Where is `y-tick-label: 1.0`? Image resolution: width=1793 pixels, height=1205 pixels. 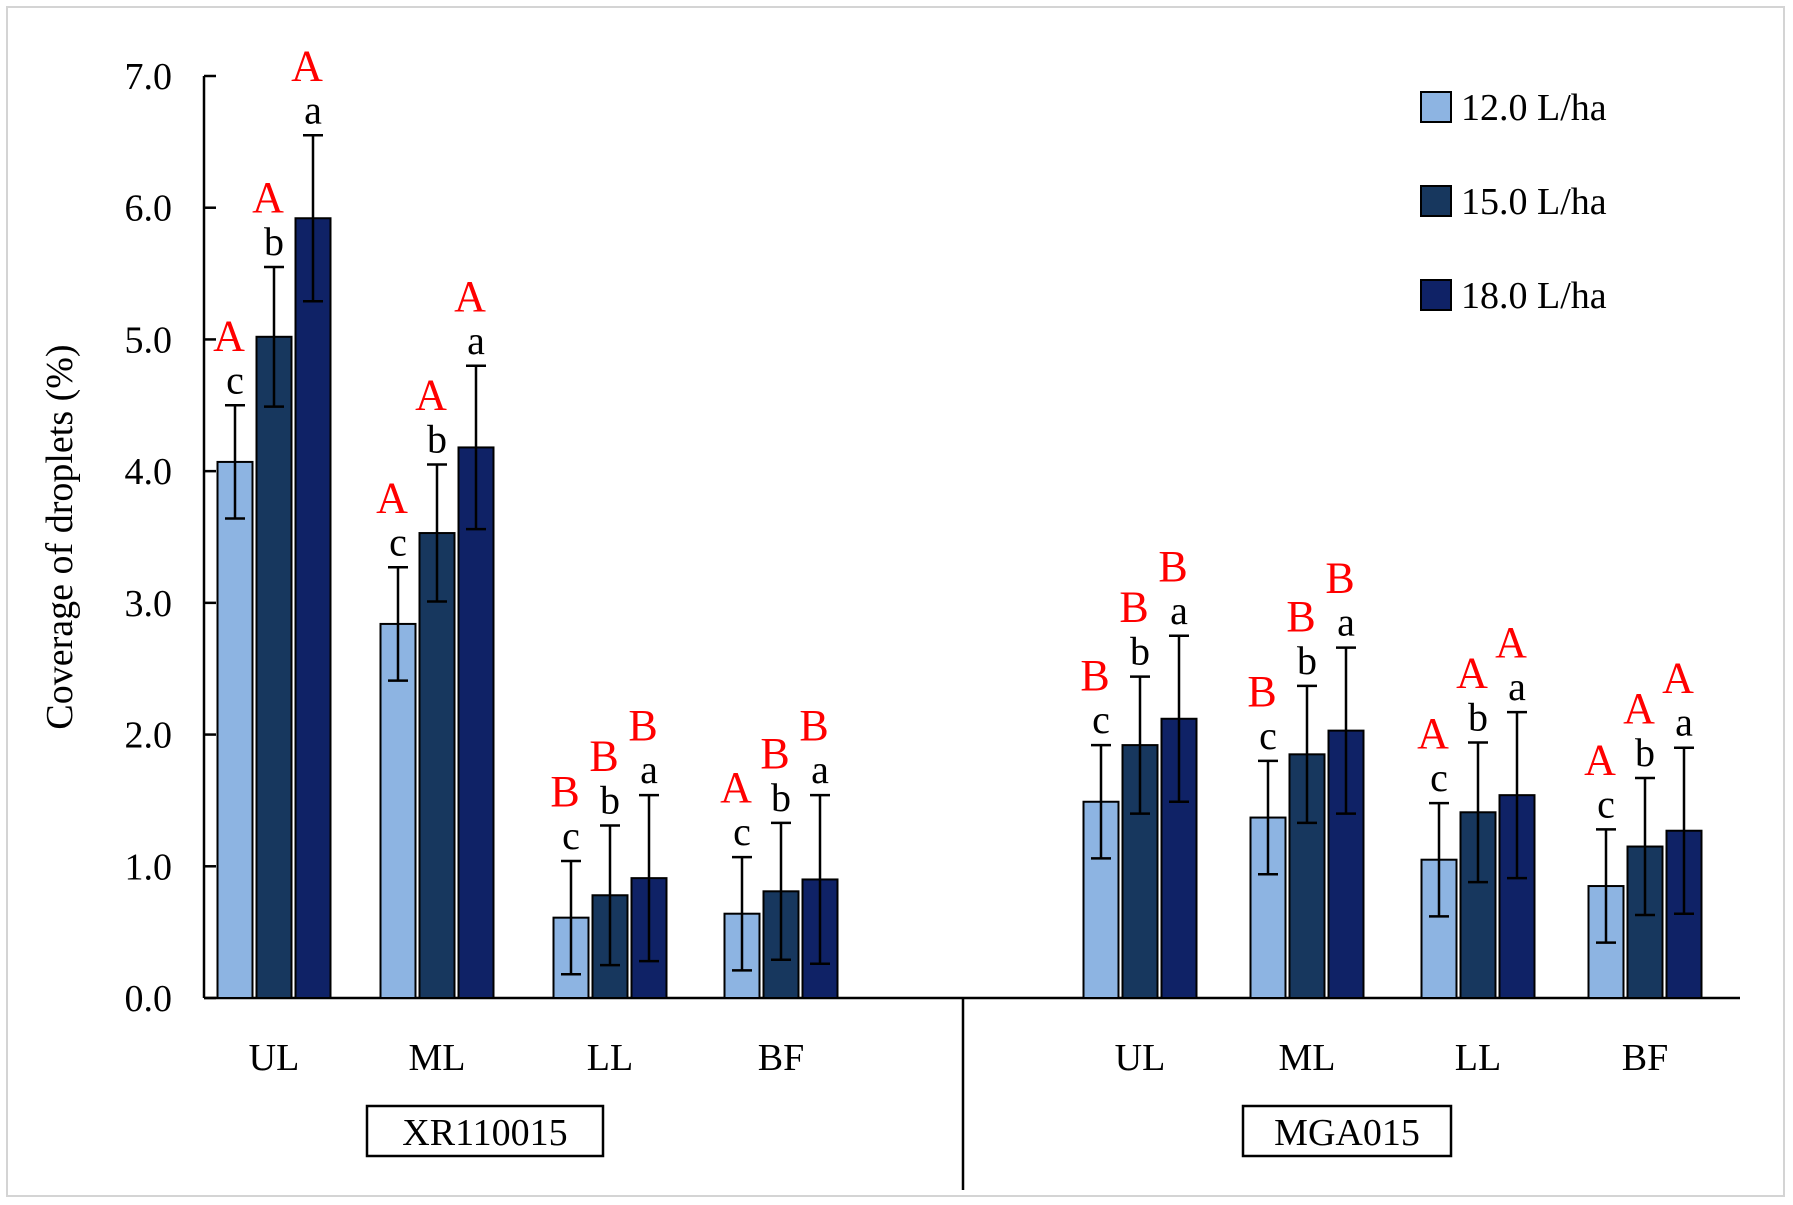
y-tick-label: 1.0 is located at coordinates (149, 867).